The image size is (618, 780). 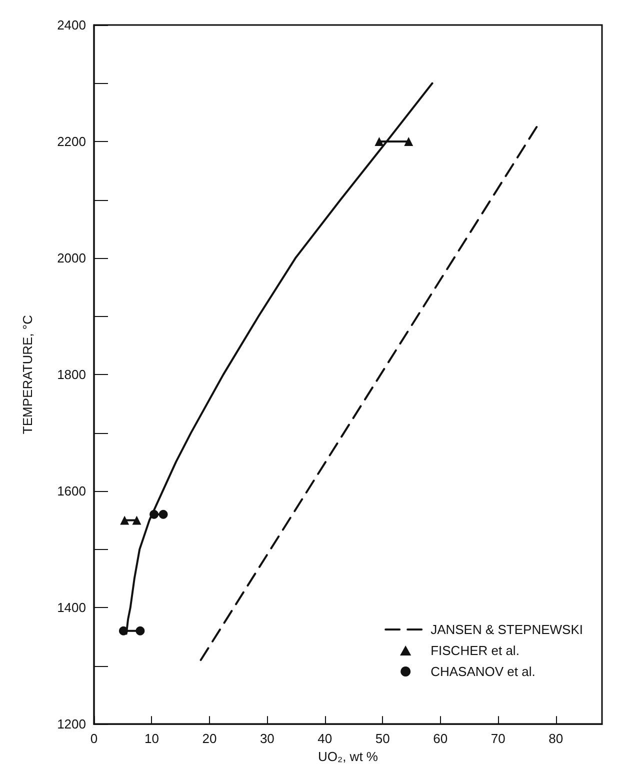 I want to click on y-axis-title: TEMPERATURE, °C, so click(x=27, y=374).